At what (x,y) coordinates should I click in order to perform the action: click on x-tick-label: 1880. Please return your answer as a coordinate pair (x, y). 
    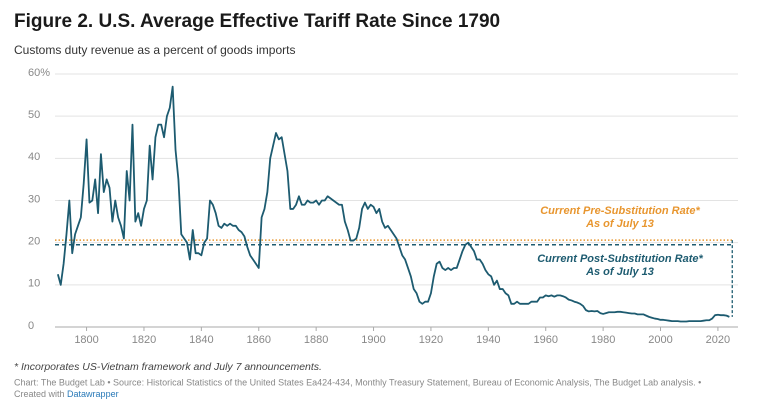
    Looking at the image, I should click on (316, 340).